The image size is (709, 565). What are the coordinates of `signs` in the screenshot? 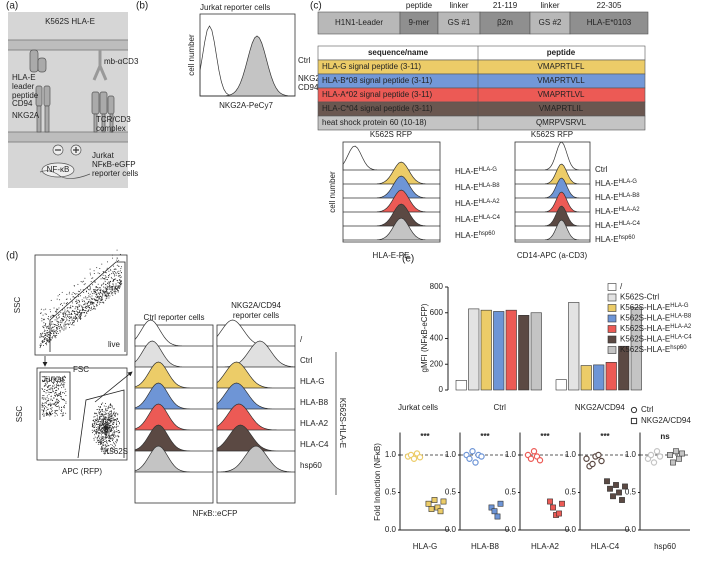 It's located at (67, 150).